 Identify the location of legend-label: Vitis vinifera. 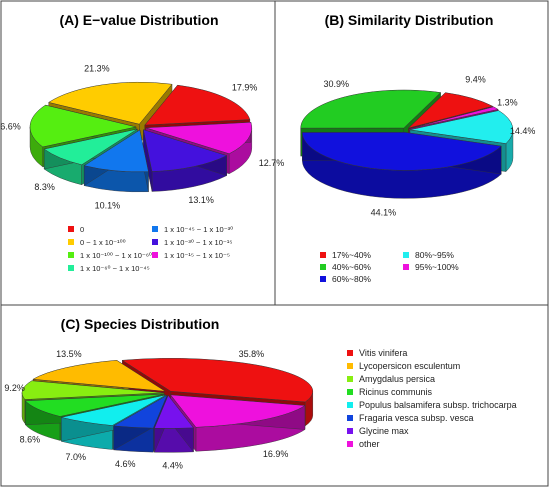
(383, 353).